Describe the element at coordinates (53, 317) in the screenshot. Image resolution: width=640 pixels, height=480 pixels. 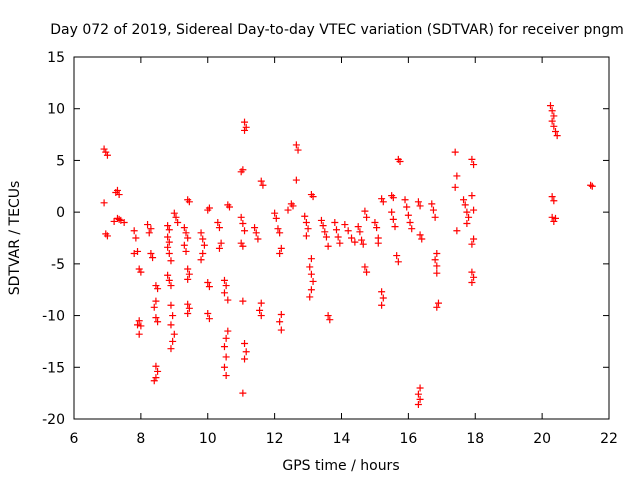
I see `y-tick-label: -10` at that location.